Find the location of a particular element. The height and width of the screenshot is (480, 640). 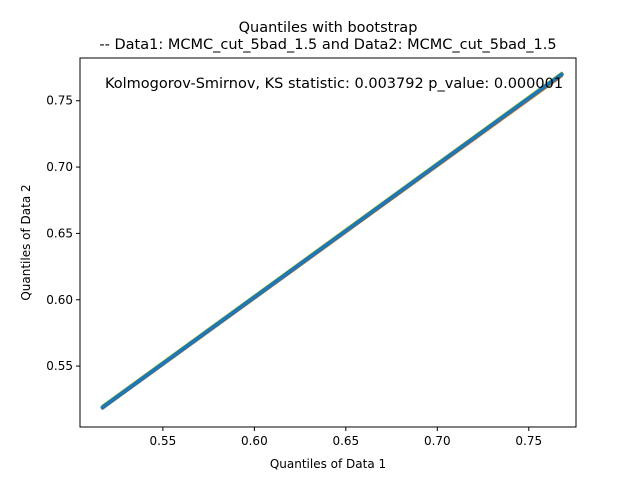

x-tick-label: 0.55 is located at coordinates (163, 441).